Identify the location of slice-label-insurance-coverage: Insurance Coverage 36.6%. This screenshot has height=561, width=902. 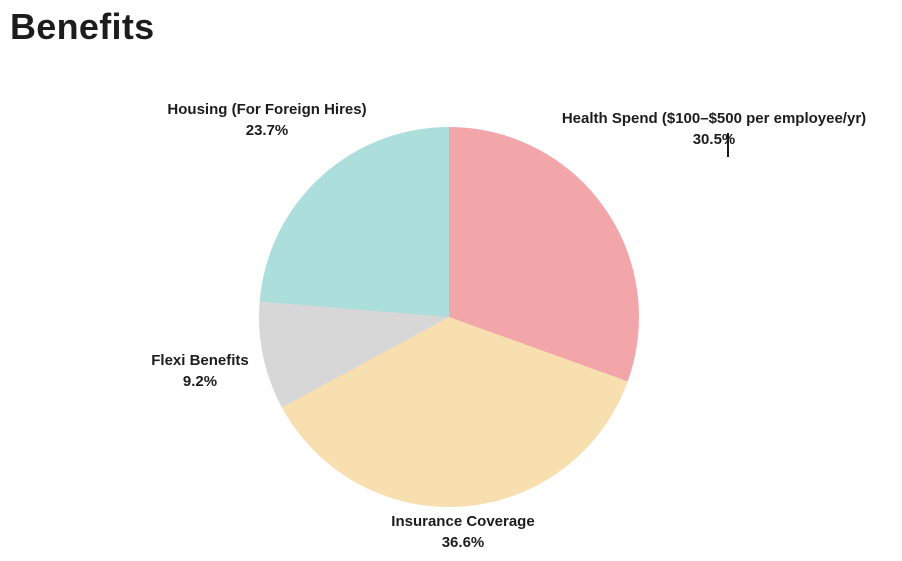
(462, 532).